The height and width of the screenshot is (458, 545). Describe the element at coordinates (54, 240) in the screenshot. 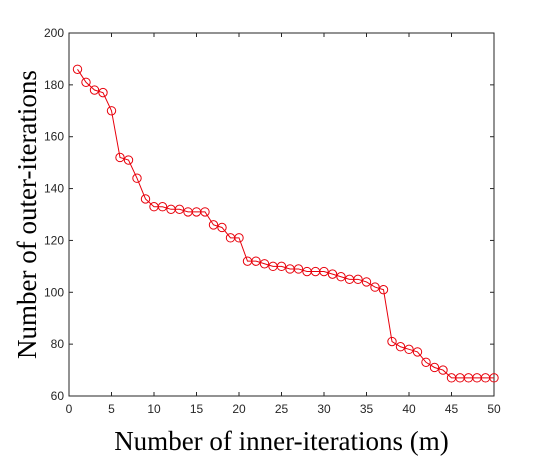

I see `y-tick-label: 120` at that location.